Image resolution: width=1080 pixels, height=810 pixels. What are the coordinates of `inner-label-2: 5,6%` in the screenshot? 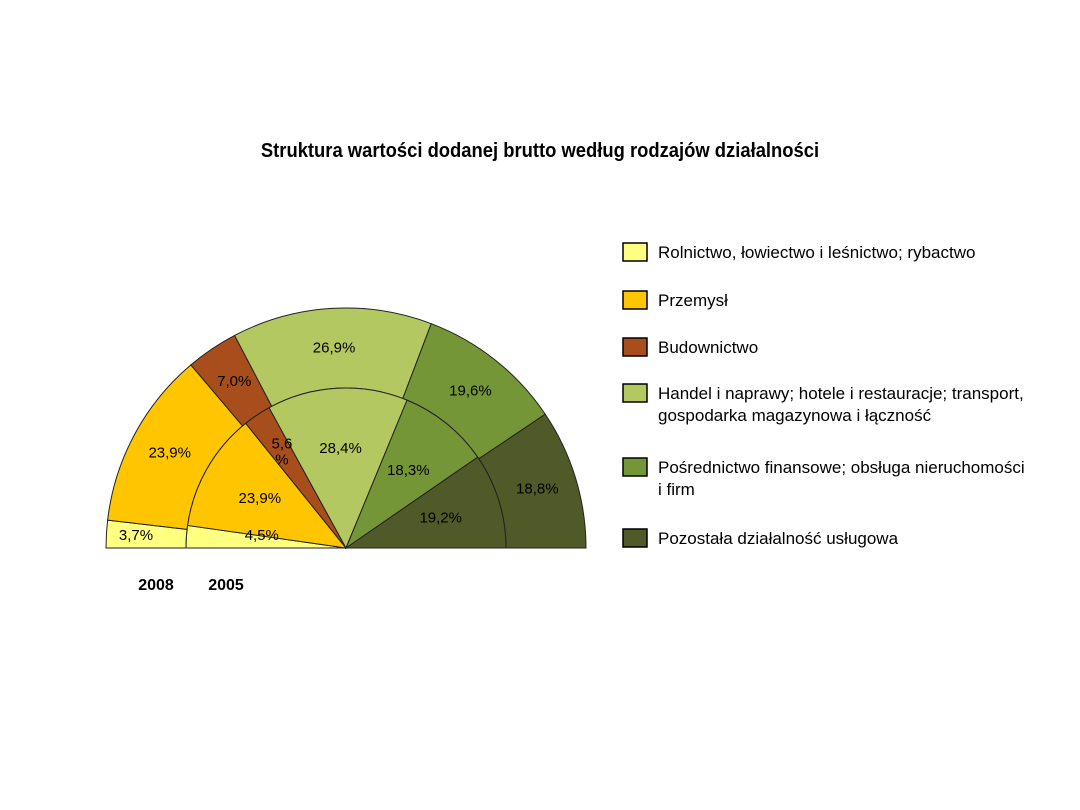 It's located at (282, 451).